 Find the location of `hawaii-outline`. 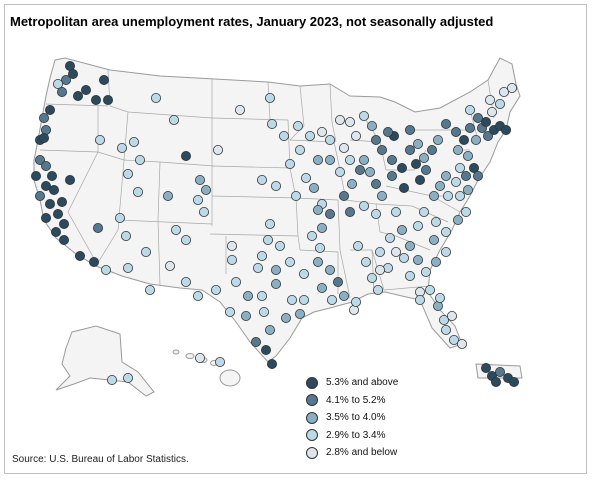

hawaii-outline is located at coordinates (206, 368).